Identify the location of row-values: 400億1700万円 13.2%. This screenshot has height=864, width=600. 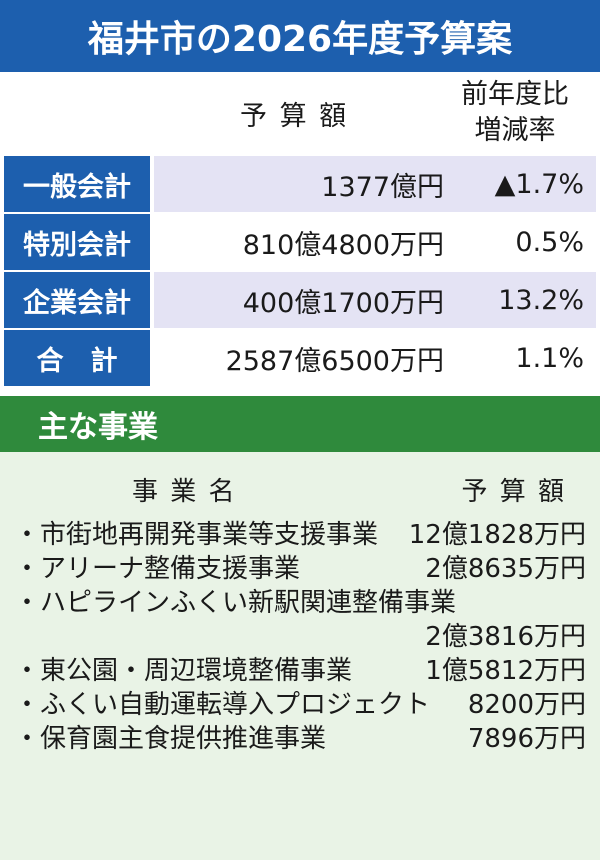
(375, 300).